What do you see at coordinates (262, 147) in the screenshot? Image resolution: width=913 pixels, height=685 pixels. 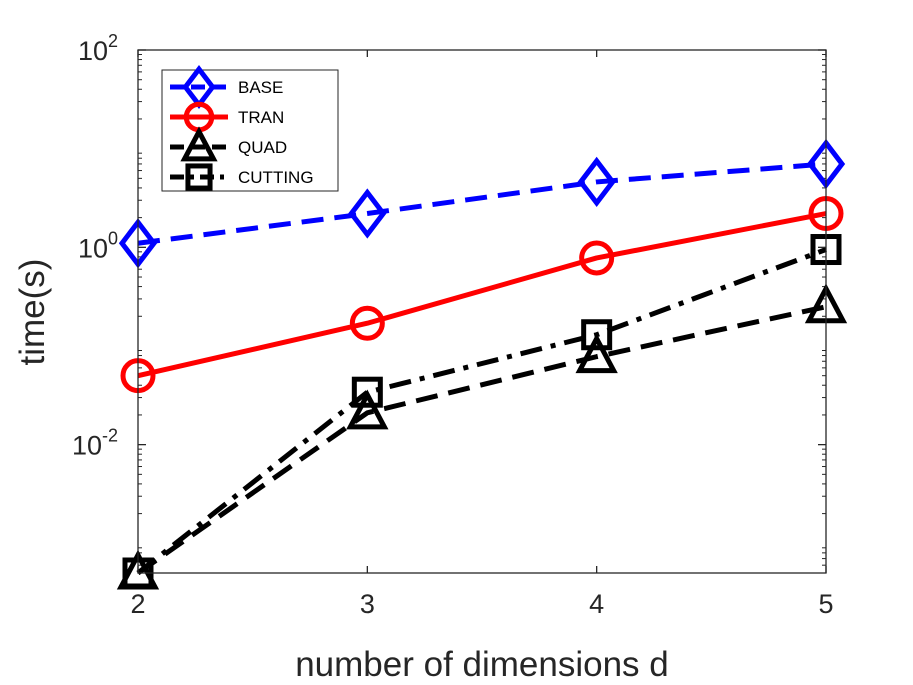 I see `legend-label-quad: QUAD` at bounding box center [262, 147].